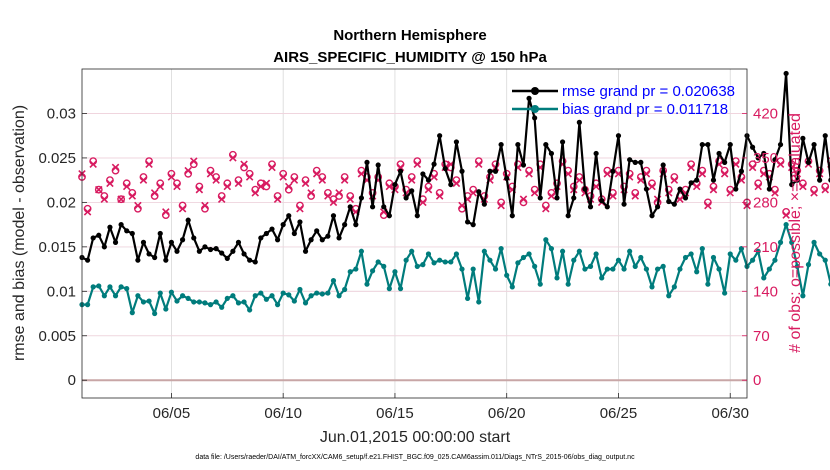  What do you see at coordinates (121, 199) in the screenshot?
I see `obs-possible-point` at bounding box center [121, 199].